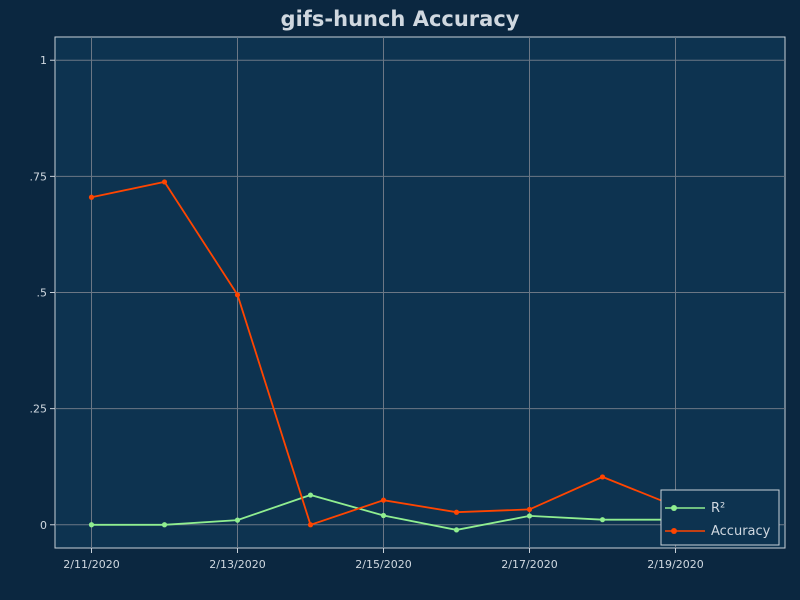 This screenshot has width=800, height=600. I want to click on y-axis-ticks: 0 .25 .5 .75 1, so click(42, 293).